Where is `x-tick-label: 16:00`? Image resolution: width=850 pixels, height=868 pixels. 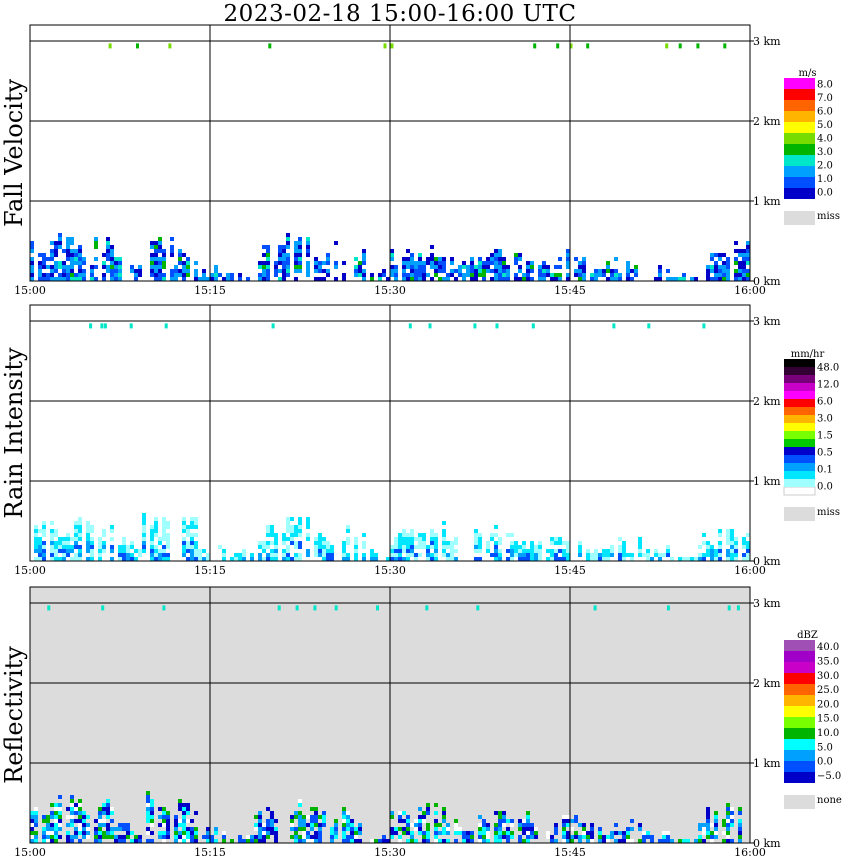
x-tick-label: 16:00 is located at coordinates (750, 290).